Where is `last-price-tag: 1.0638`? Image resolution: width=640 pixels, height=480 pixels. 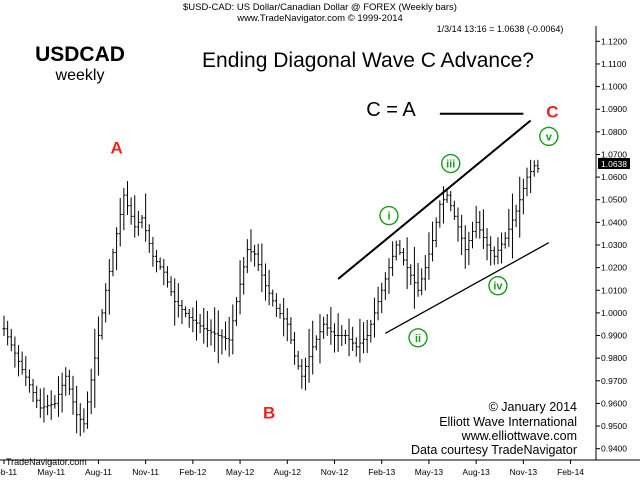
last-price-tag: 1.0638 is located at coordinates (614, 163).